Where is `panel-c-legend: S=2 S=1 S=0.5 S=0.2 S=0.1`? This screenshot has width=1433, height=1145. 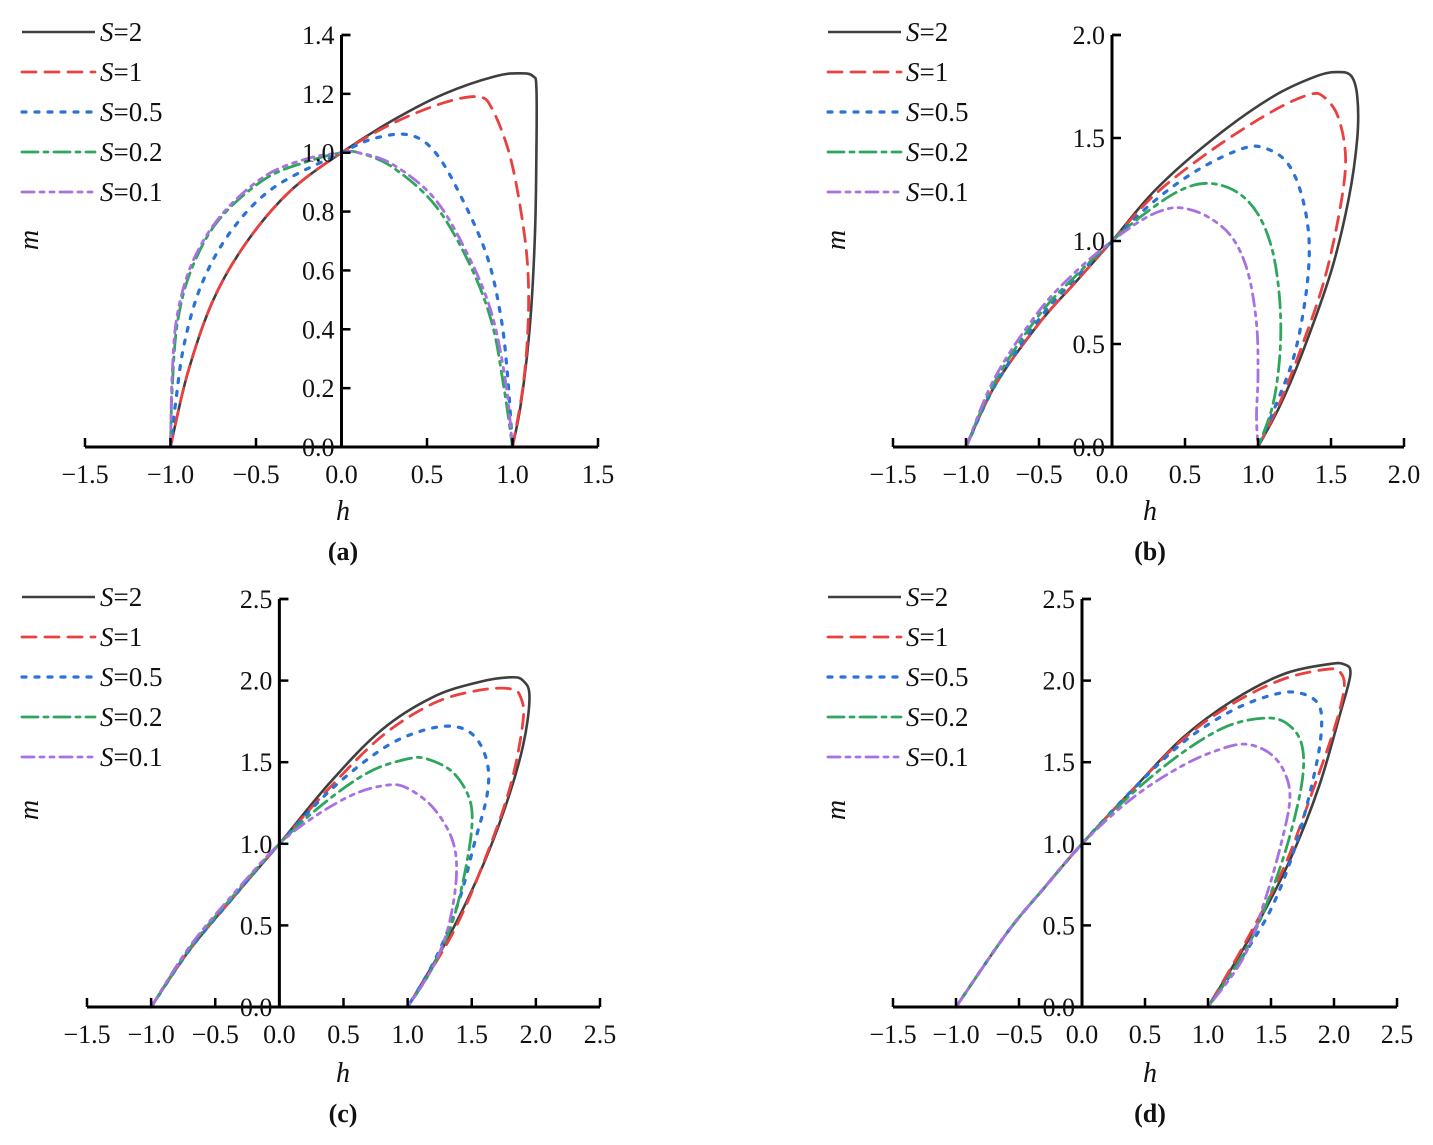
panel-c-legend: S=2 S=1 S=0.5 S=0.2 S=0.1 is located at coordinates (91, 677).